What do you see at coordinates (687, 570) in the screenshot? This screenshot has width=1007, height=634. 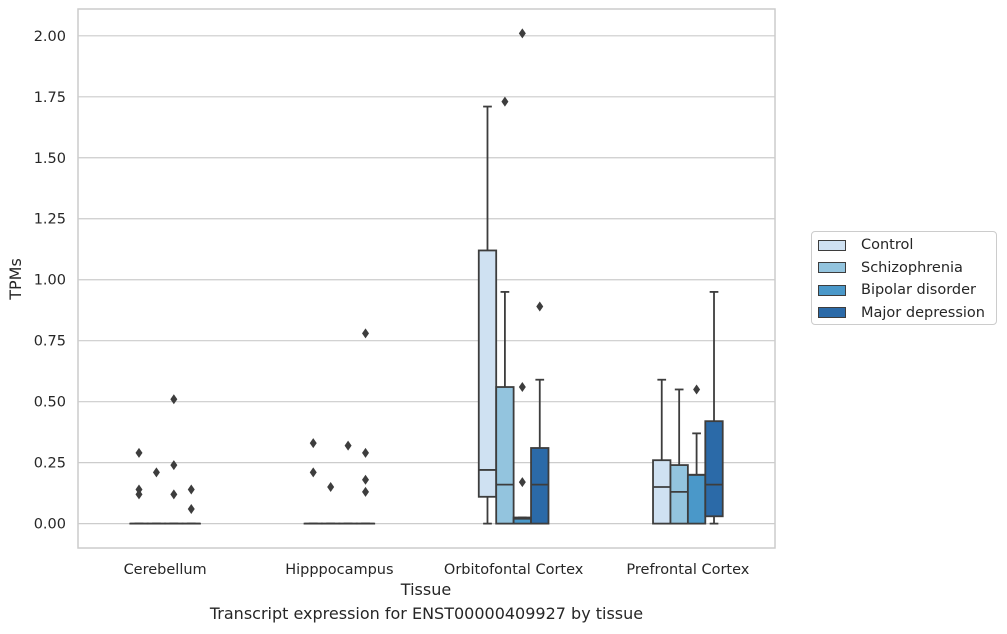 I see `x-tick-label: Prefrontal Cortex` at bounding box center [687, 570].